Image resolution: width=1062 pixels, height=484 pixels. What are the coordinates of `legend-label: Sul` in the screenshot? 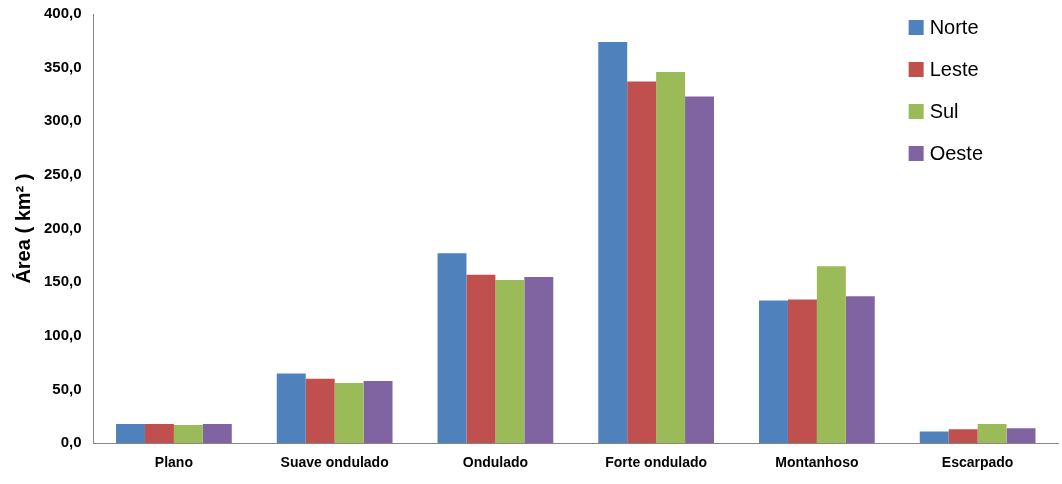 It's located at (944, 110).